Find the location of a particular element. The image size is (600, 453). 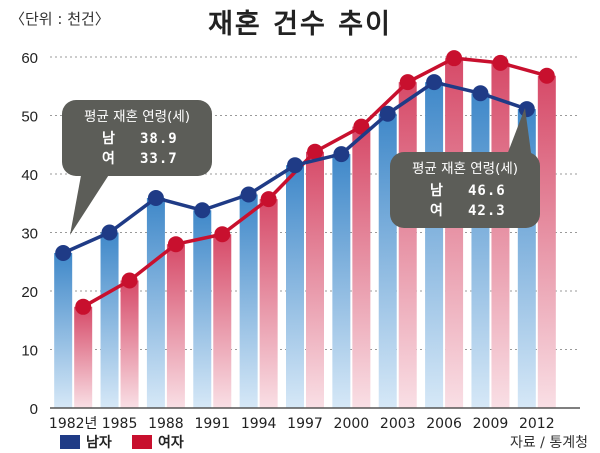

legend-female: 여자 is located at coordinates (158, 442).